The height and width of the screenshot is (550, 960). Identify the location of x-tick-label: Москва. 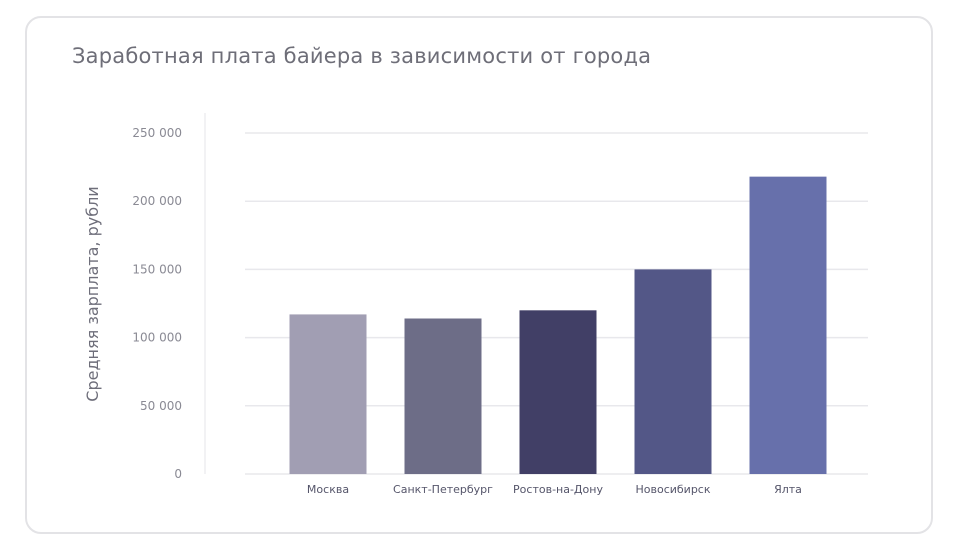
(328, 489).